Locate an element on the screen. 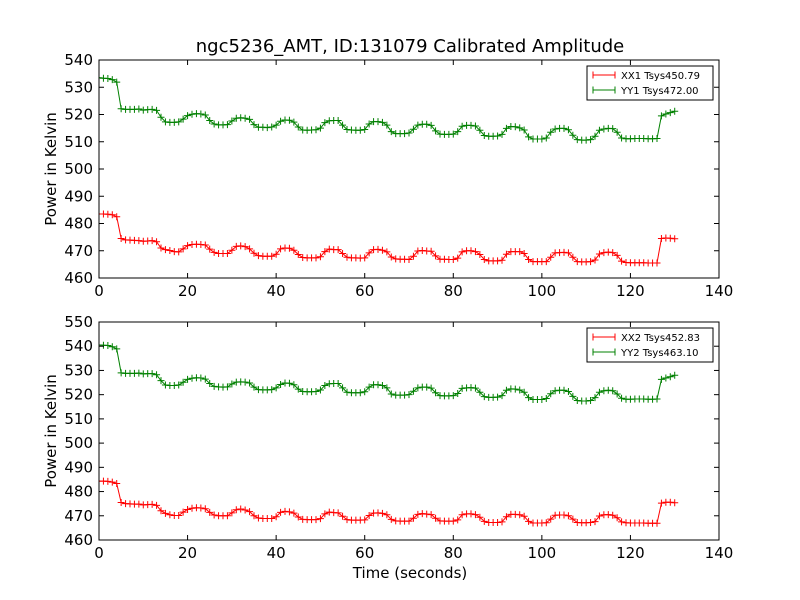  legend-entry-label: XX1 Tsys450.79 is located at coordinates (660, 76).